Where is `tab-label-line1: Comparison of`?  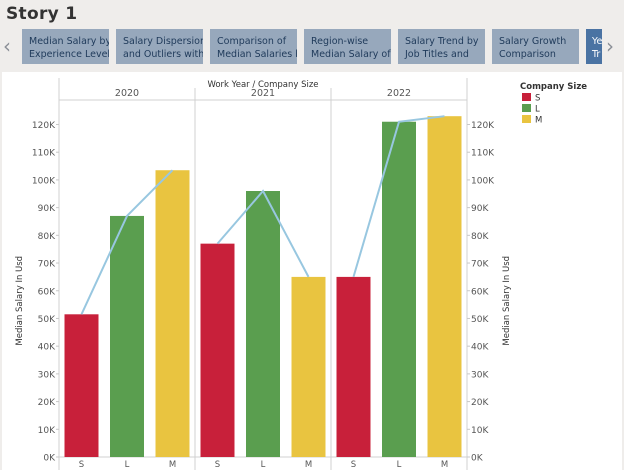
tab-label-line1: Comparison of is located at coordinates (252, 41).